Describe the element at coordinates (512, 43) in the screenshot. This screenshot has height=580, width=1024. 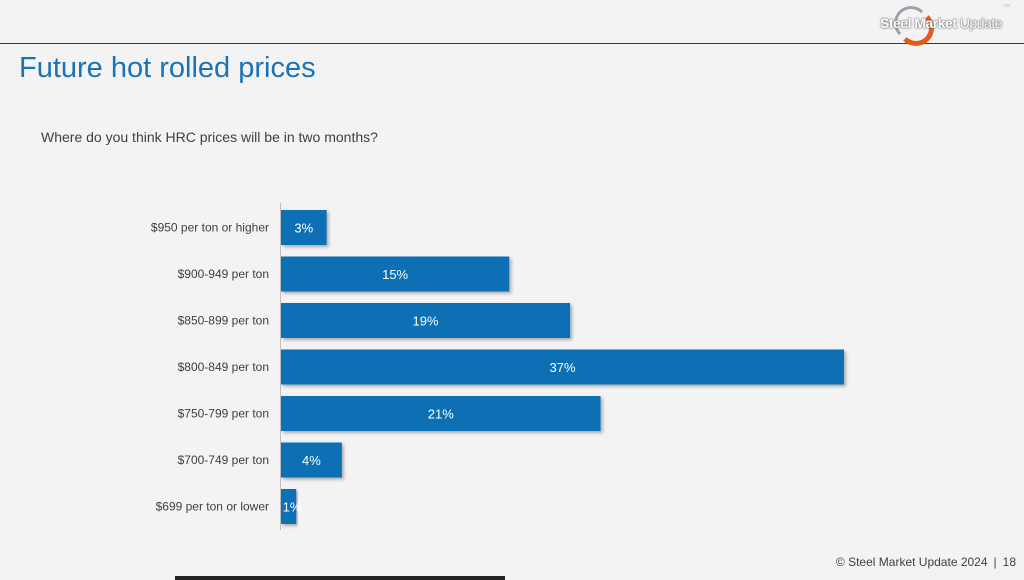
I see `header-divider` at that location.